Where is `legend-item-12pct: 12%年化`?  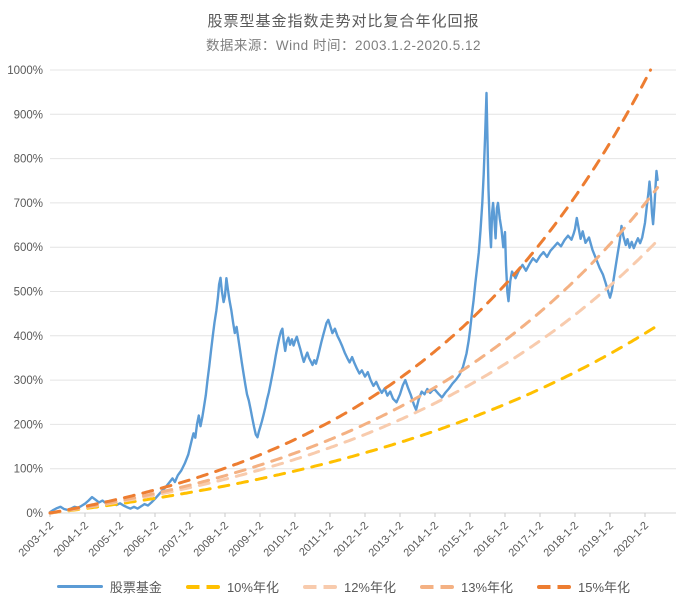
legend-item-12pct: 12%年化 is located at coordinates (349, 586).